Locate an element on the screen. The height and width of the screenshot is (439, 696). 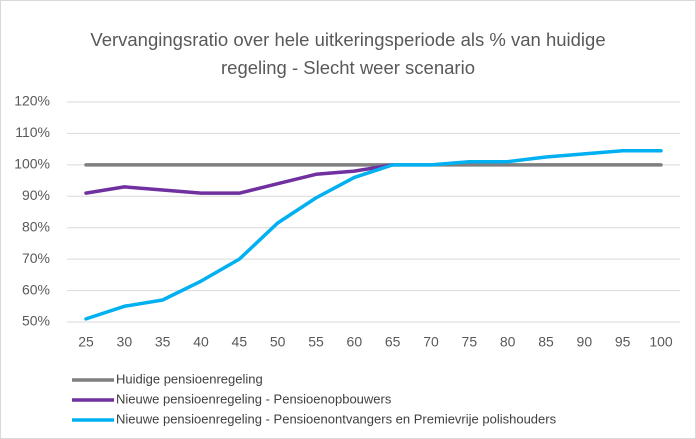
series-line is located at coordinates (239, 179).